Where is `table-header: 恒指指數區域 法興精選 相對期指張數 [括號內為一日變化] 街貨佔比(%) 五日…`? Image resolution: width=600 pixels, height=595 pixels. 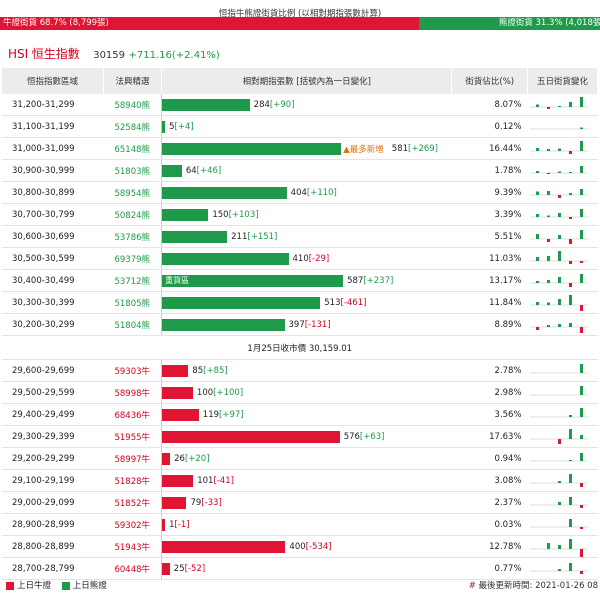 table-header: 恒指指數區域 法興精選 相對期指張數 [括號內為一日變化] 街貨佔比(%) 五日… is located at coordinates (300, 81).